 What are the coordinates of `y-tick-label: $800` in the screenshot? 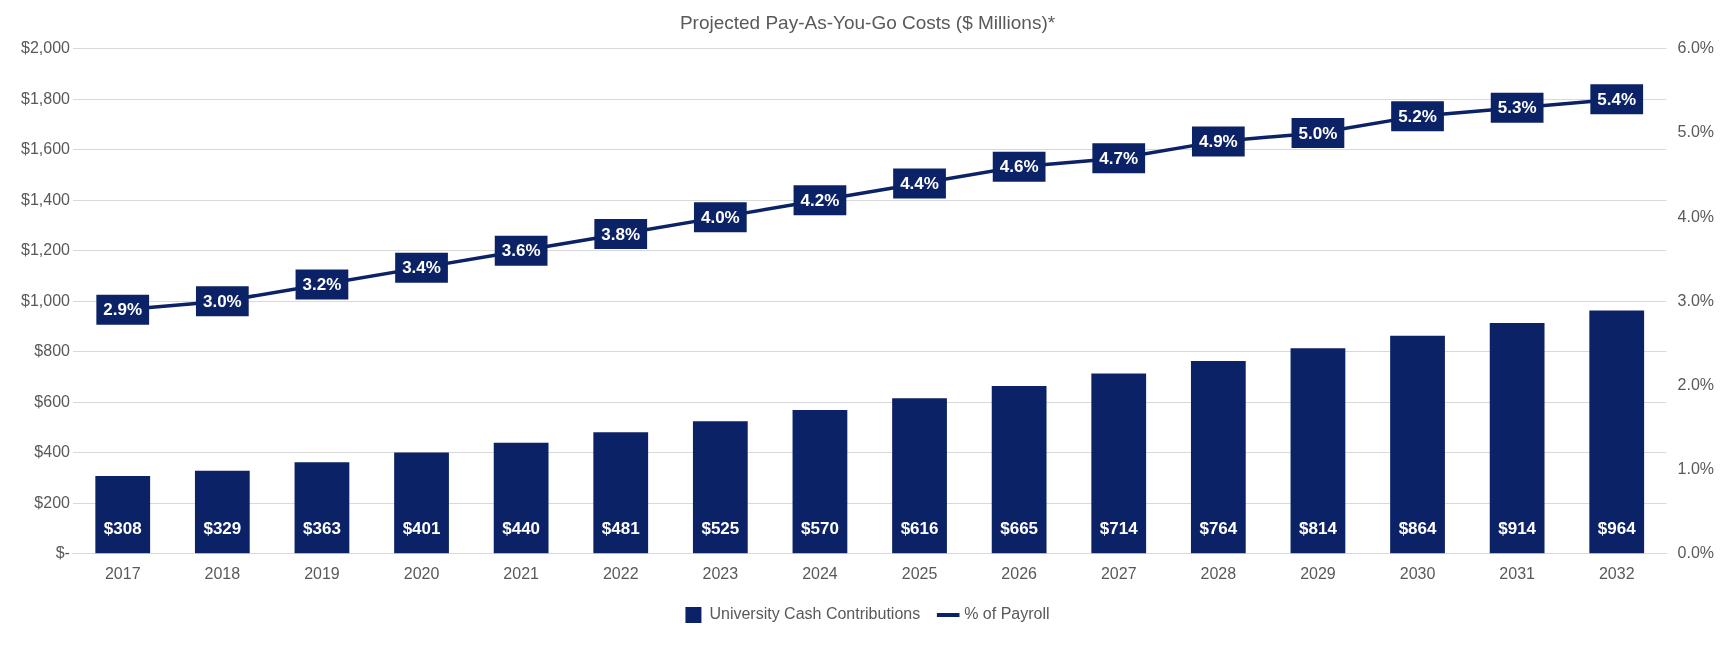 It's located at (52, 351).